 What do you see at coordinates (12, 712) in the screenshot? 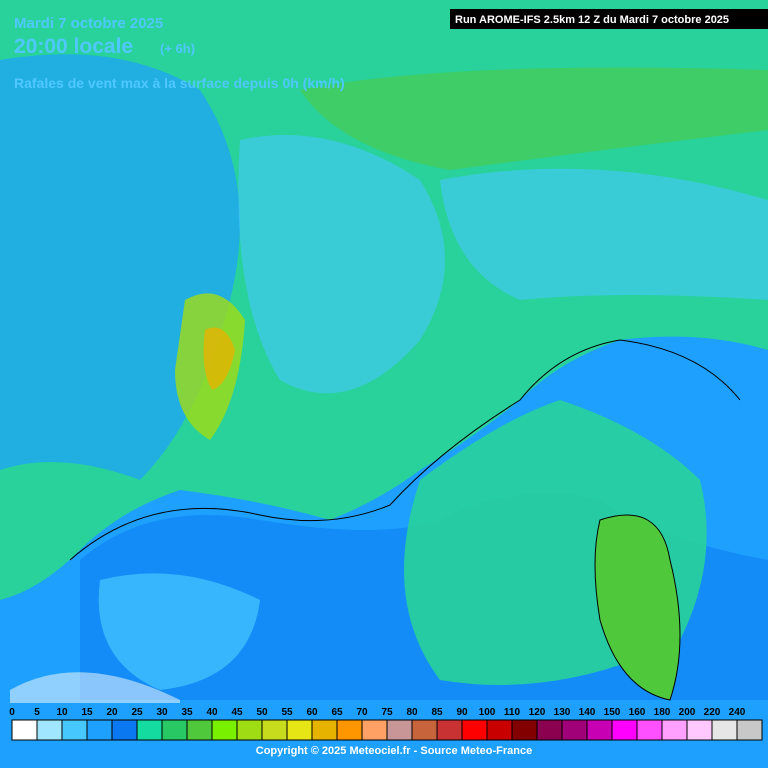
I see `legend-label: 0` at bounding box center [12, 712].